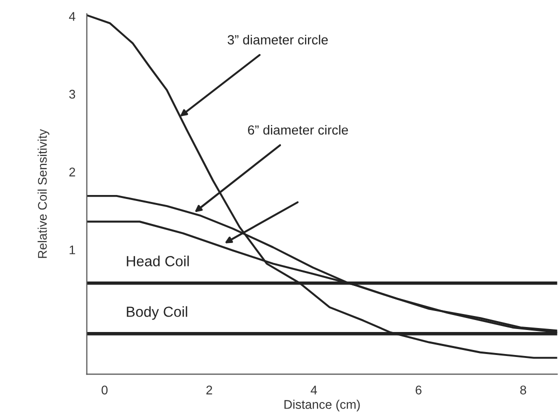 The height and width of the screenshot is (419, 560). Describe the element at coordinates (298, 129) in the screenshot. I see `annotation: 6” diameter circle` at that location.